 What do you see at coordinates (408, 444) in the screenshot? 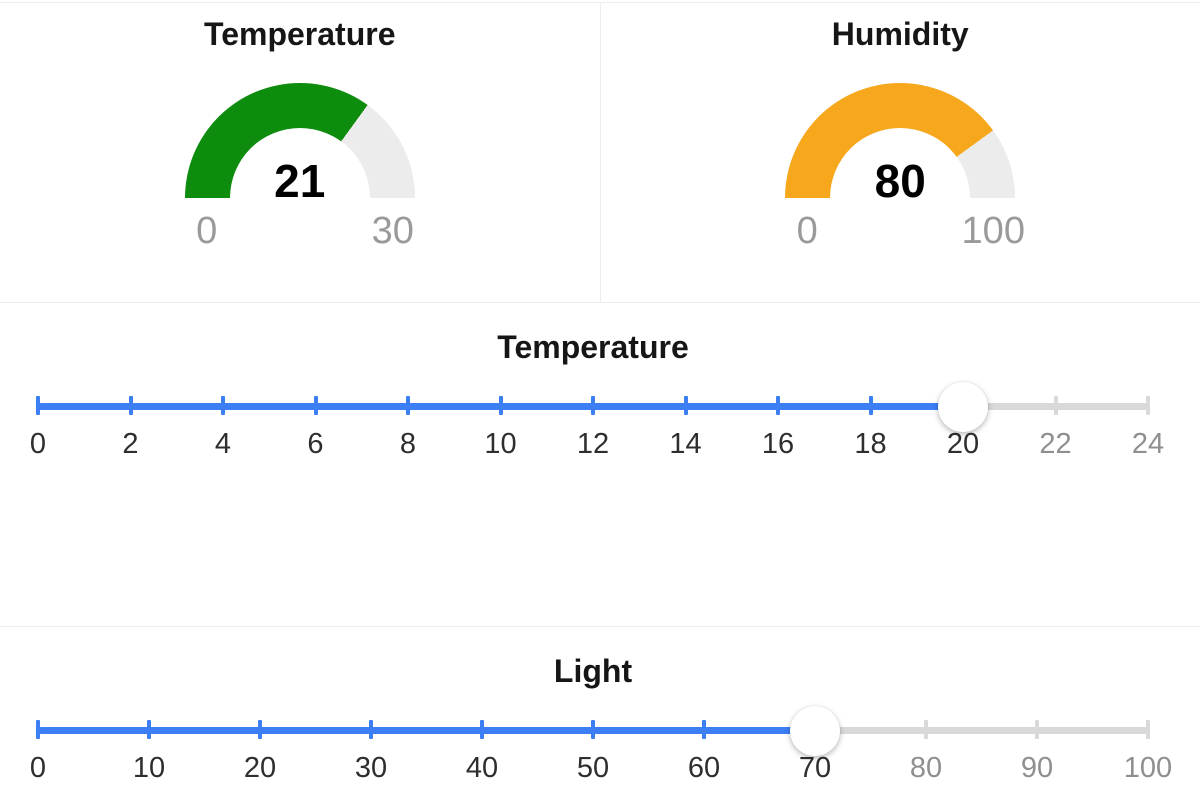
I see `slider-tick-label: 8` at bounding box center [408, 444].